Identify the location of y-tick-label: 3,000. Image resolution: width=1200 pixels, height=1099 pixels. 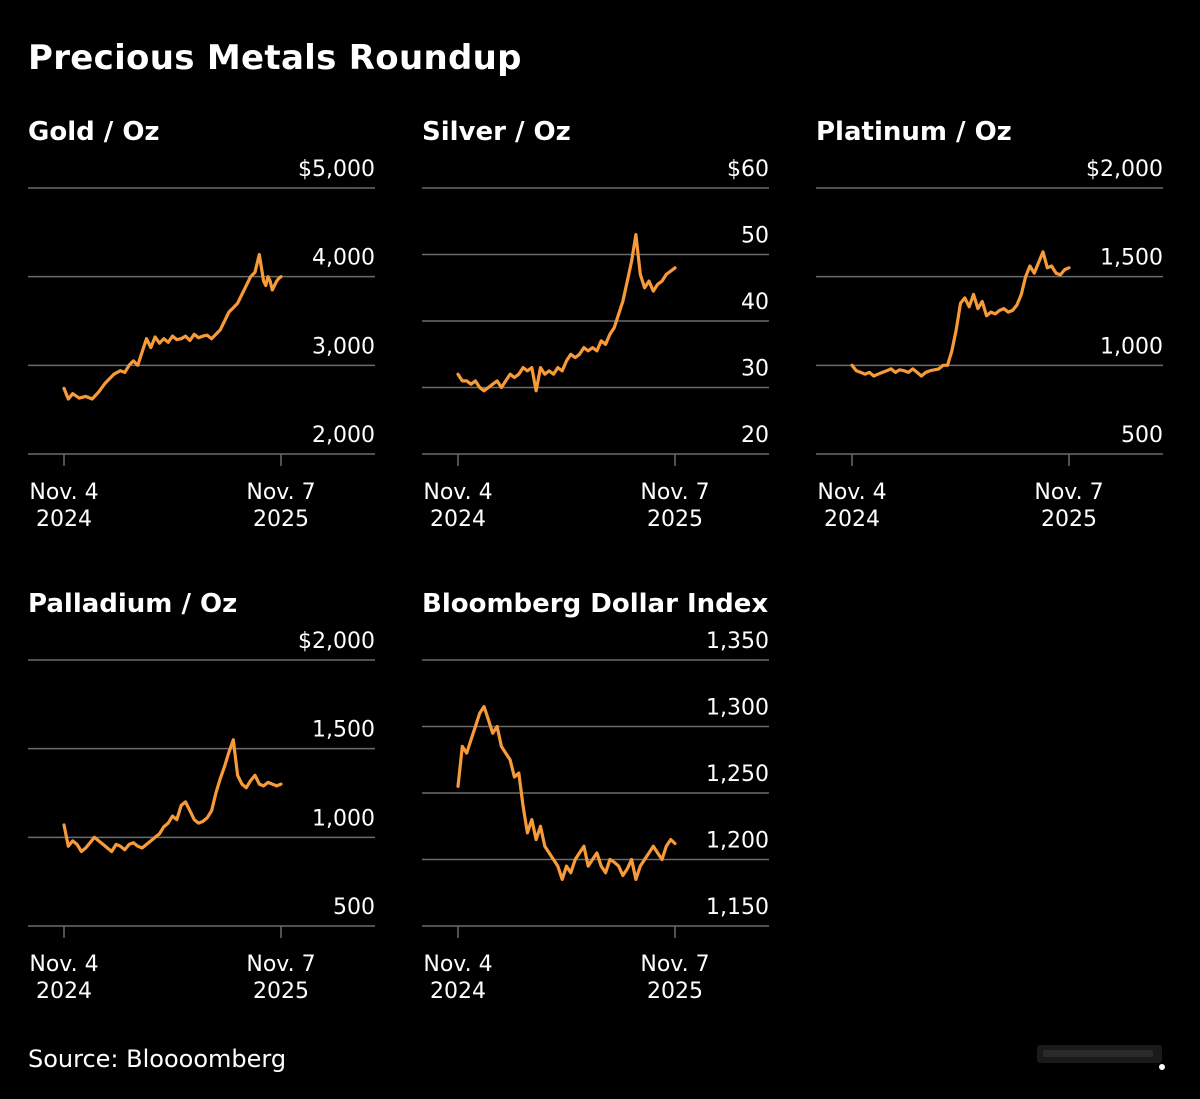
(343, 346).